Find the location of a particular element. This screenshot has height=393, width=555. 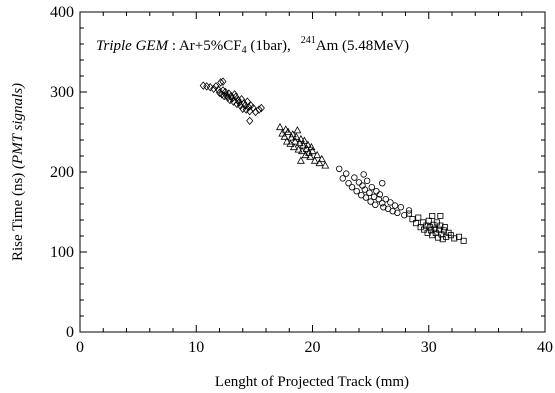

y-tick-label: 200 is located at coordinates (62, 172).